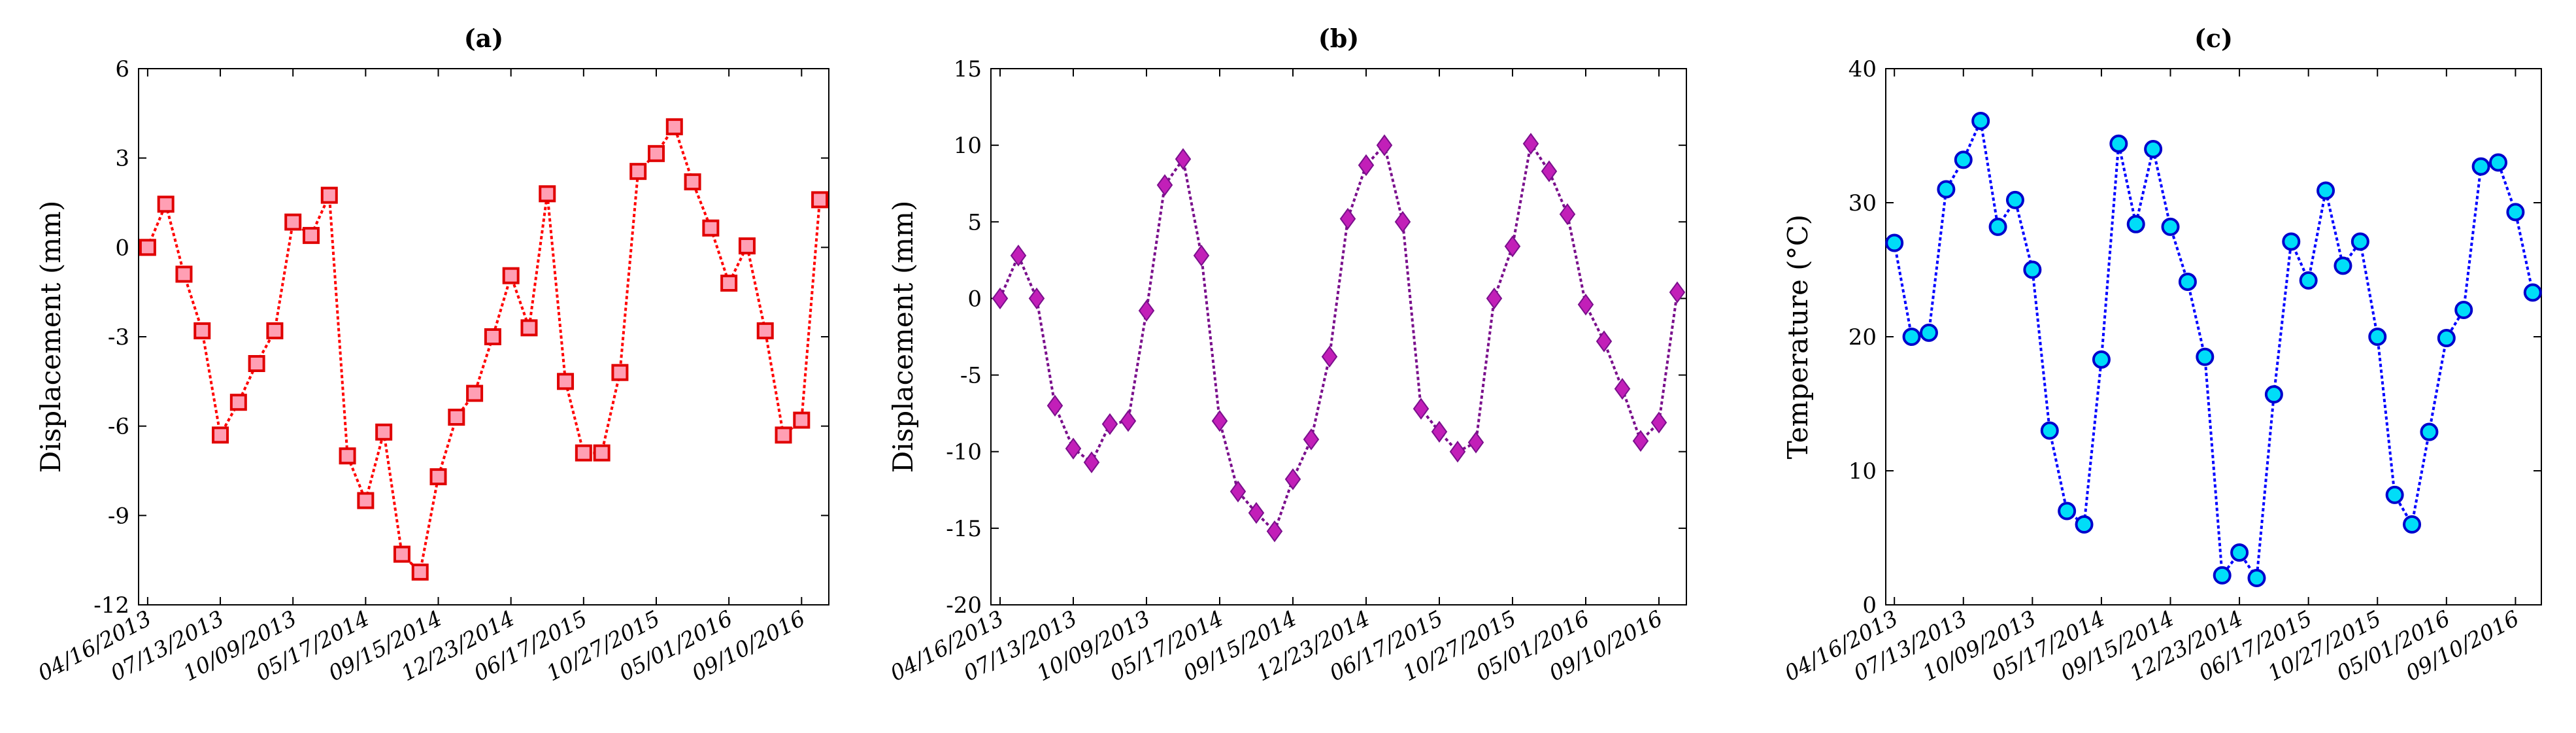  Describe the element at coordinates (122, 69) in the screenshot. I see `y-tick-label: 6` at that location.